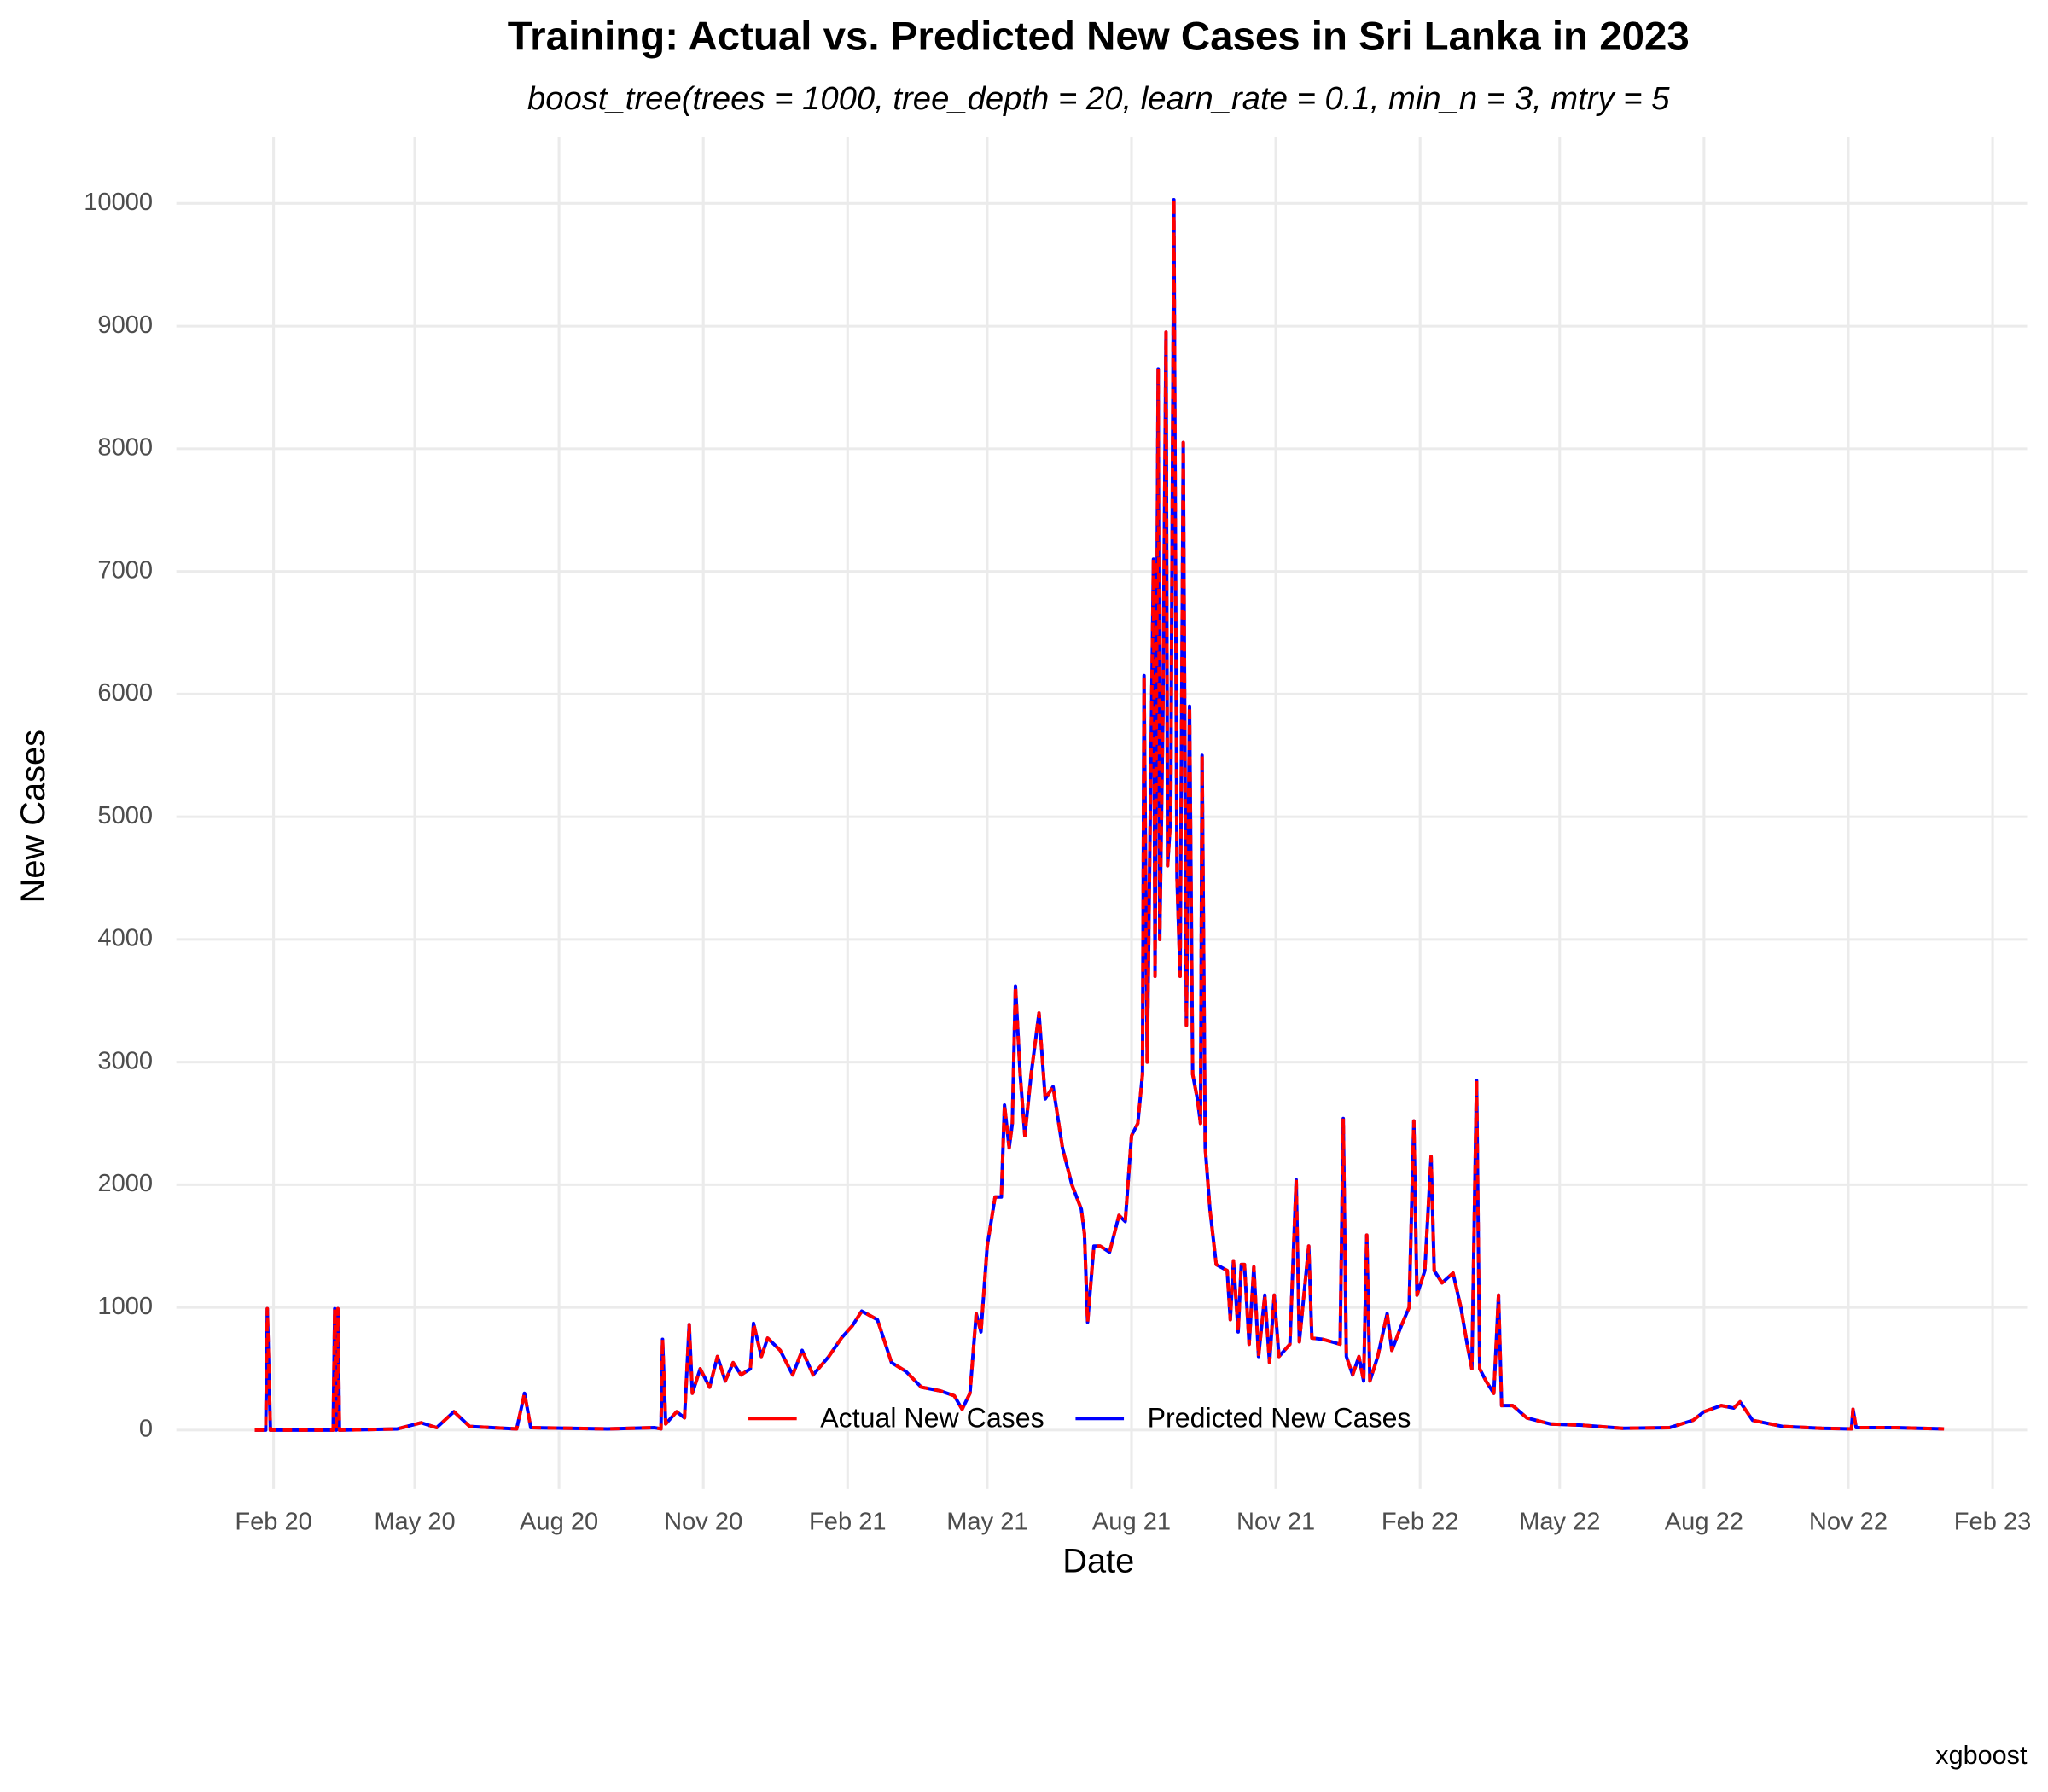  Describe the element at coordinates (125, 1183) in the screenshot. I see `y-tick-label: 2000` at that location.